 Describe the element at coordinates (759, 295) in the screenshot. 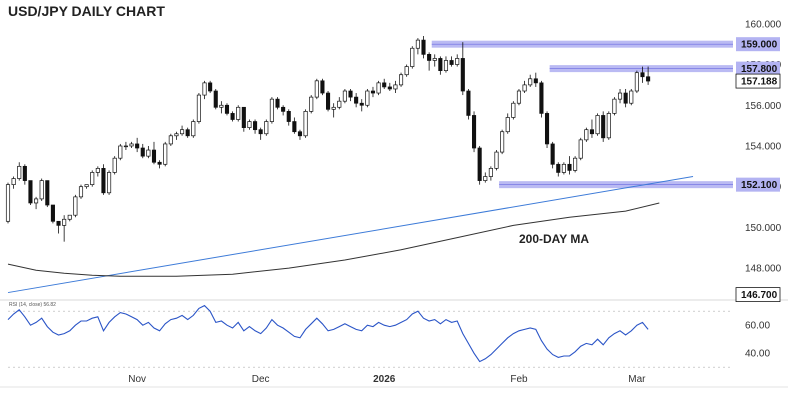

I see `price-label: 146.700` at that location.